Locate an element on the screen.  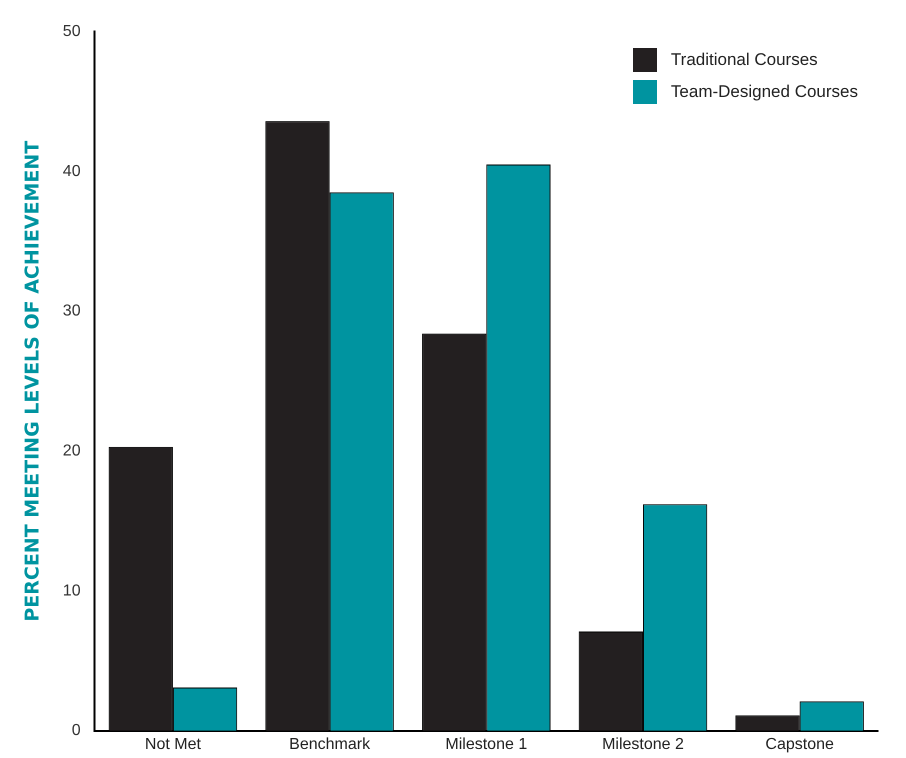
x-tick-label: Milestone 1 is located at coordinates (486, 744).